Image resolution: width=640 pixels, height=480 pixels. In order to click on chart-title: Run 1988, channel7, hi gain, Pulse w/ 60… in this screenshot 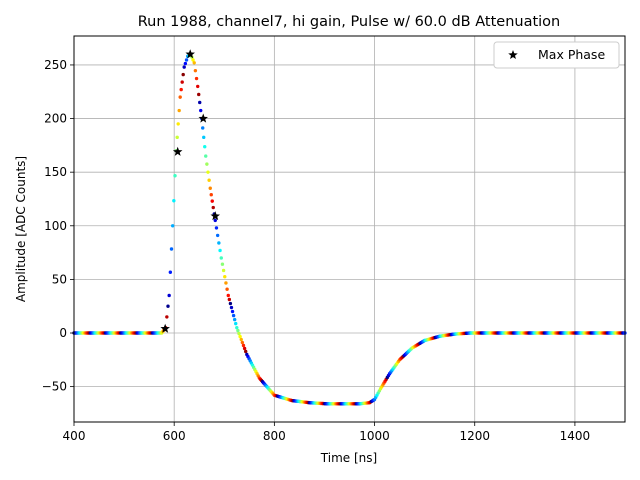, I will do `click(349, 22)`.